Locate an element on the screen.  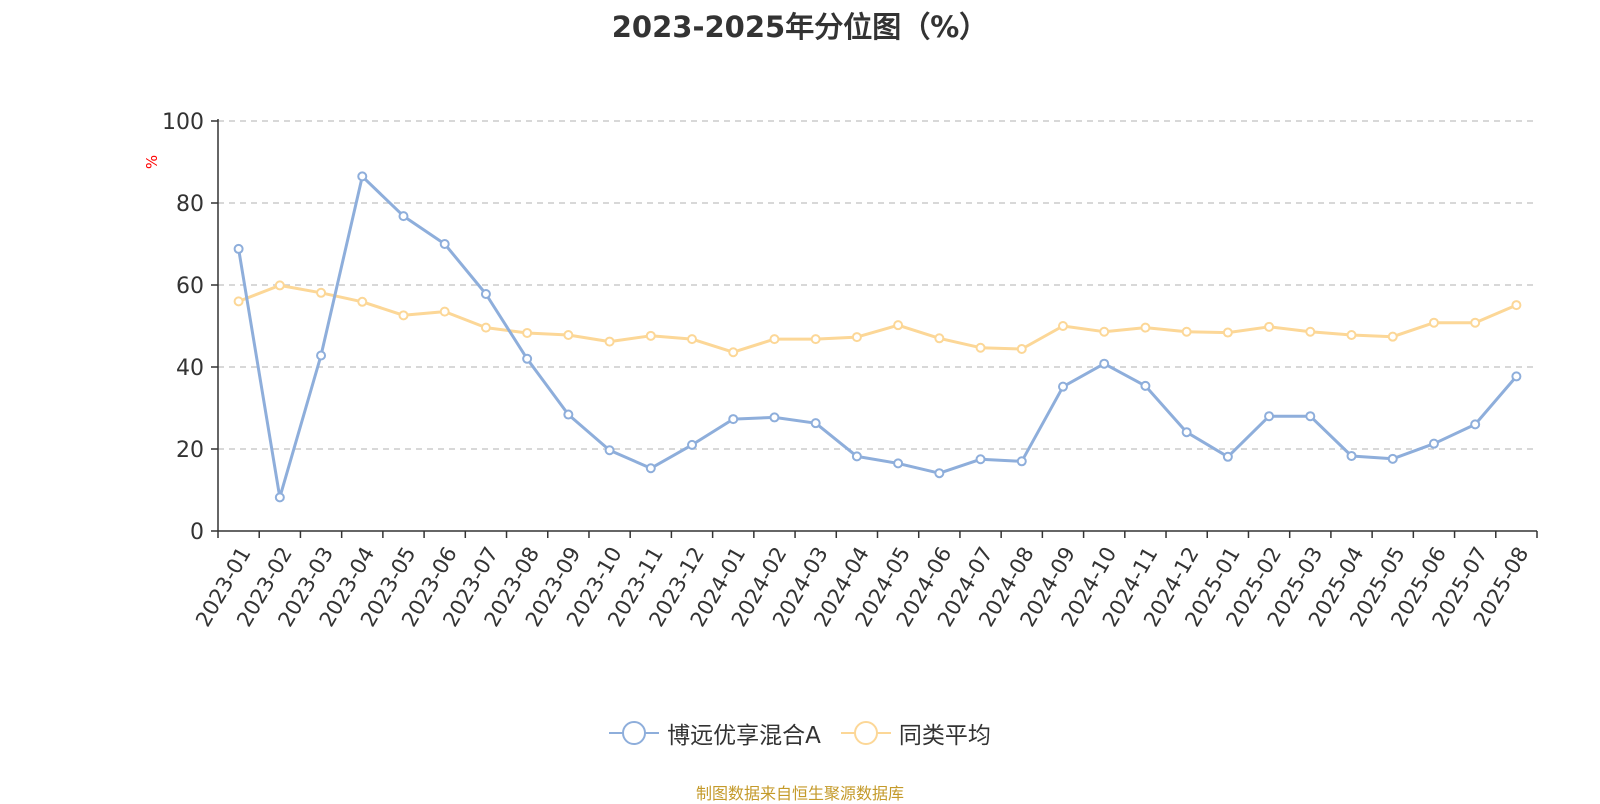
series-peer-average is located at coordinates (877, 319).